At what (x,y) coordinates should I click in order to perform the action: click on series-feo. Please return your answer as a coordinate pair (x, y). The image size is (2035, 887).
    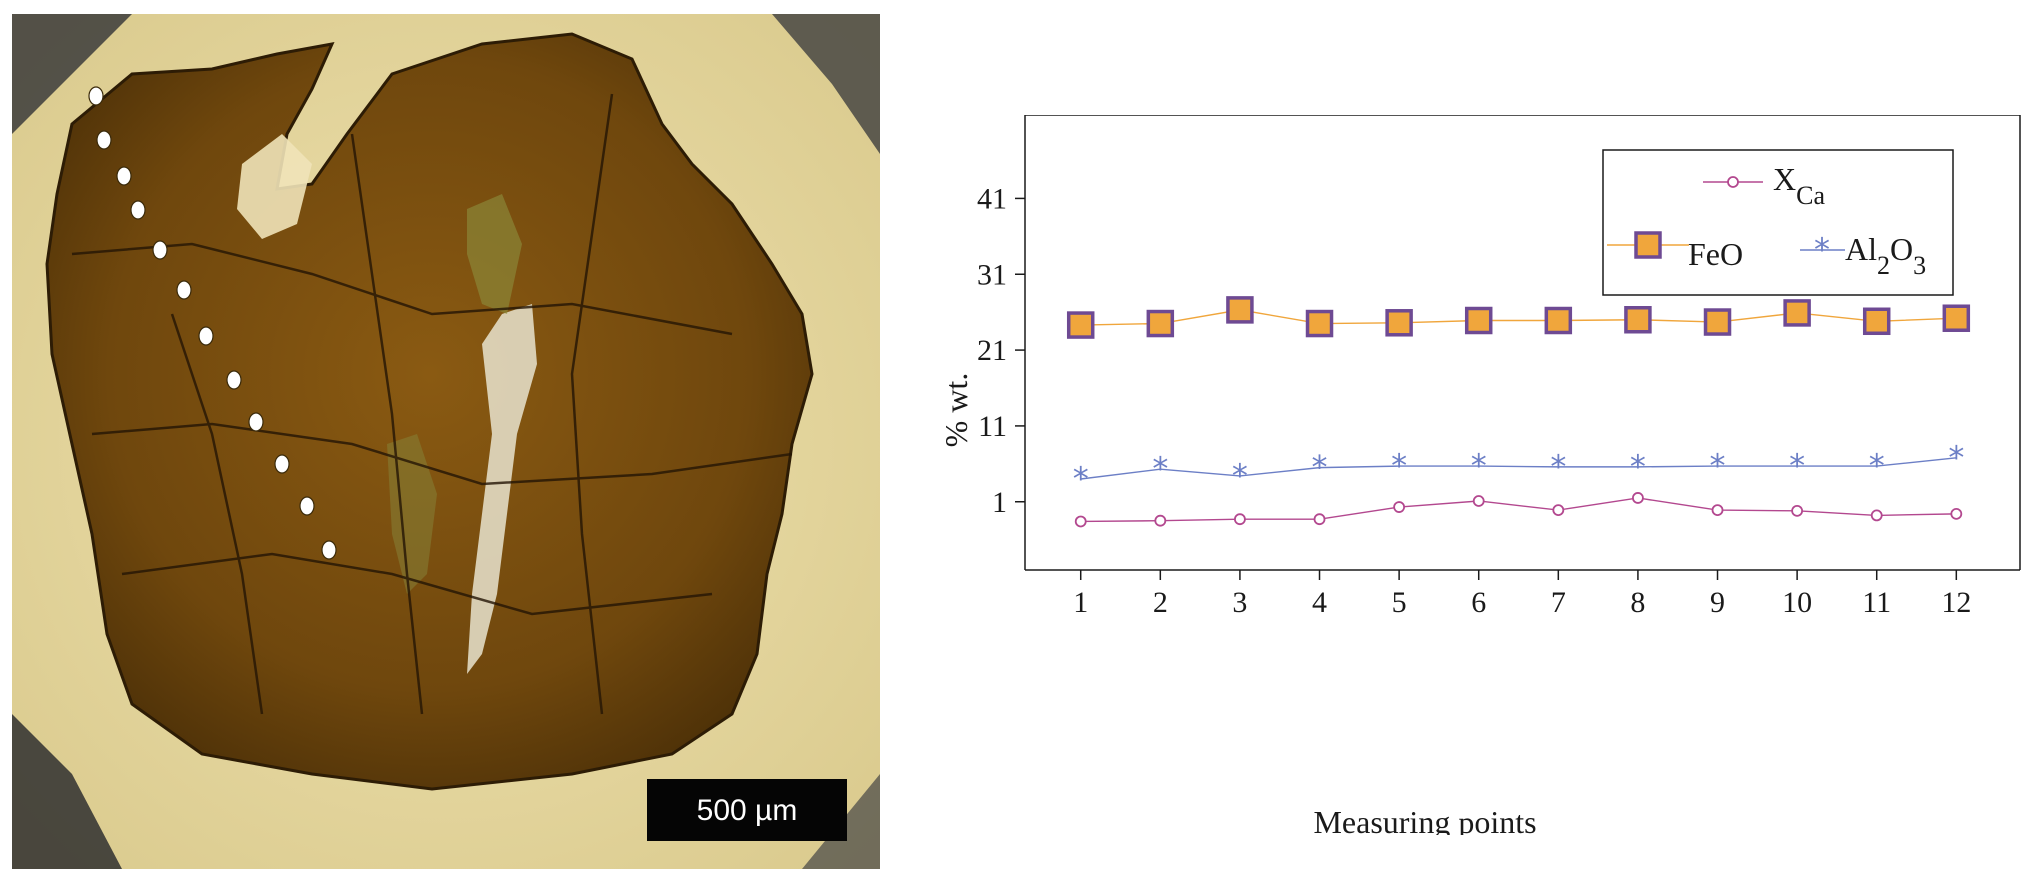
    Looking at the image, I should click on (1518, 317).